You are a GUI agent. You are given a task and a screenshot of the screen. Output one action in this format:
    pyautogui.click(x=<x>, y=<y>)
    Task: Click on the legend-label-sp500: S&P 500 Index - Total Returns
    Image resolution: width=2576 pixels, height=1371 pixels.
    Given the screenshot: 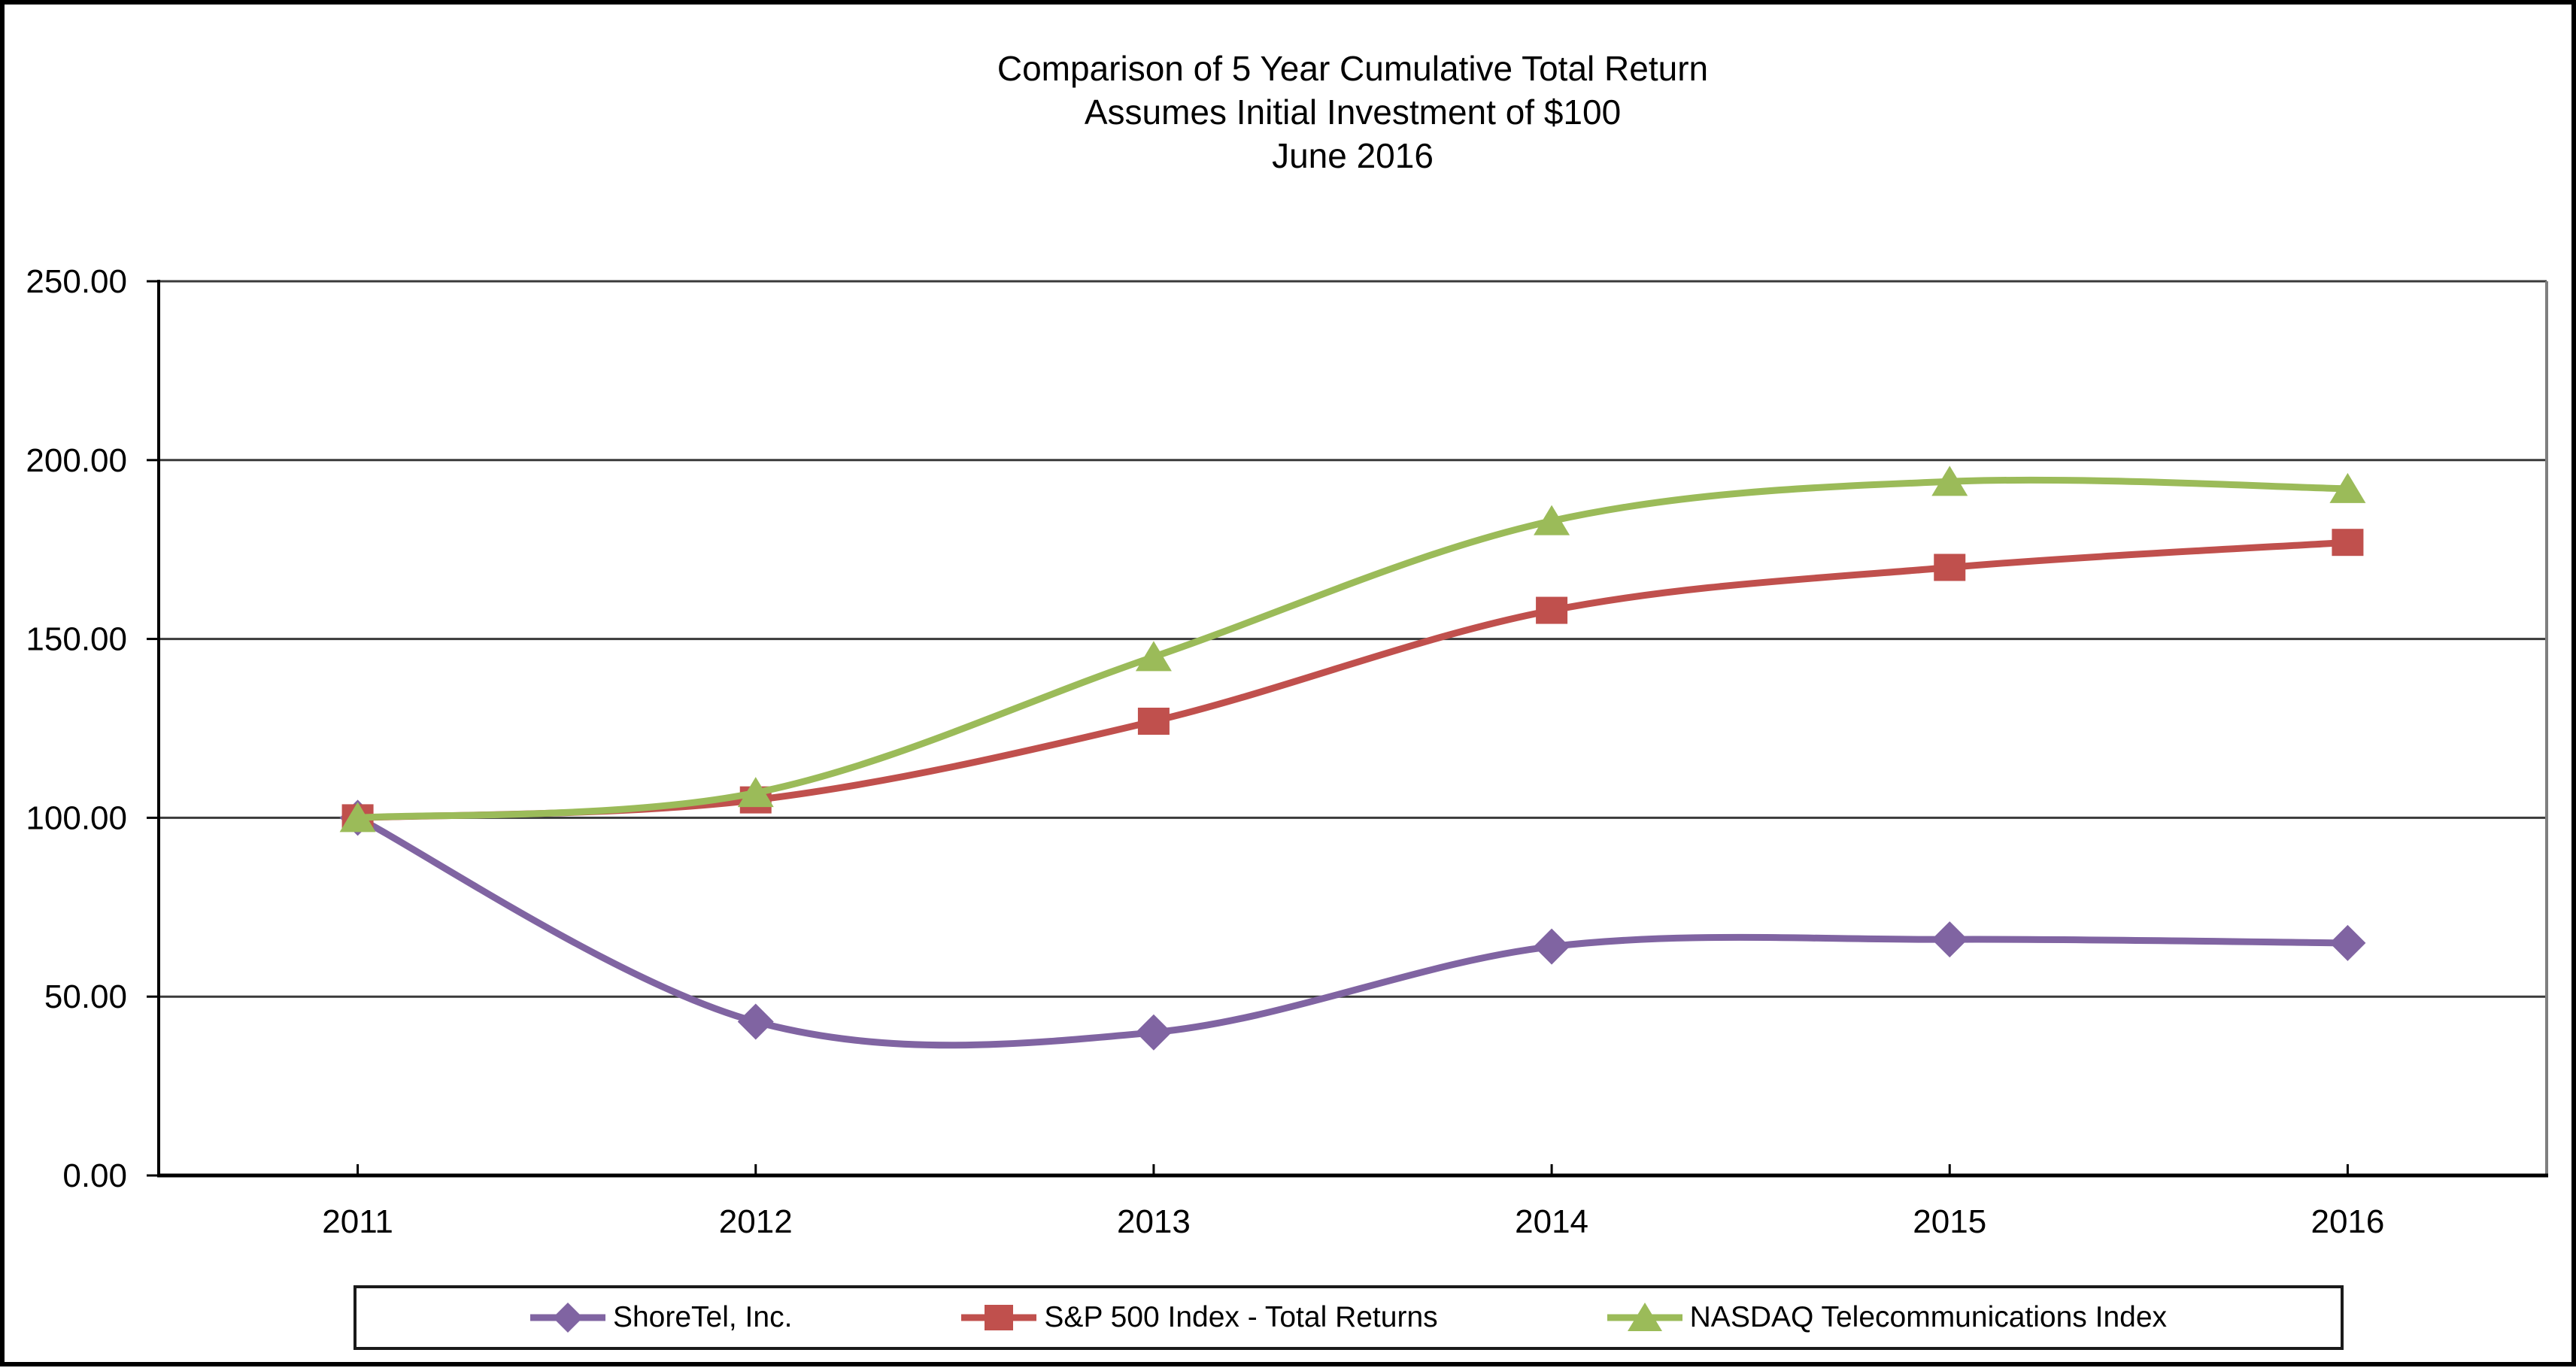 What is the action you would take?
    pyautogui.click(x=1241, y=1317)
    